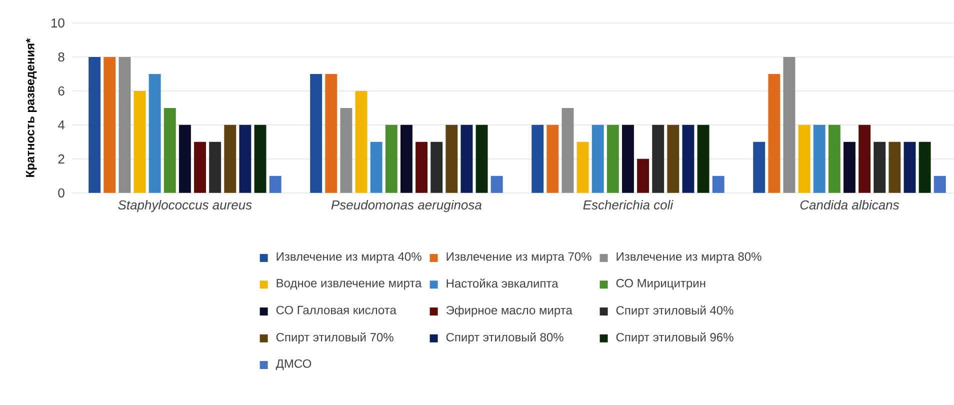  I want to click on legend-label: Эфирное масло мирта, so click(509, 311).